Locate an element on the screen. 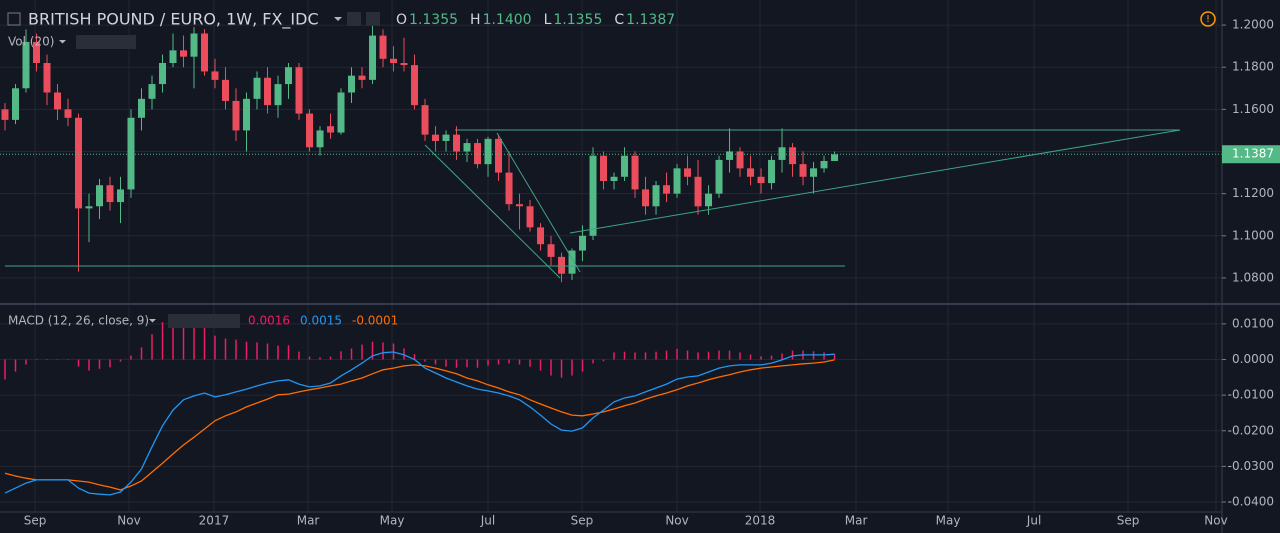 The height and width of the screenshot is (533, 1280). y-tick-label: -0.0100 is located at coordinates (1251, 395).